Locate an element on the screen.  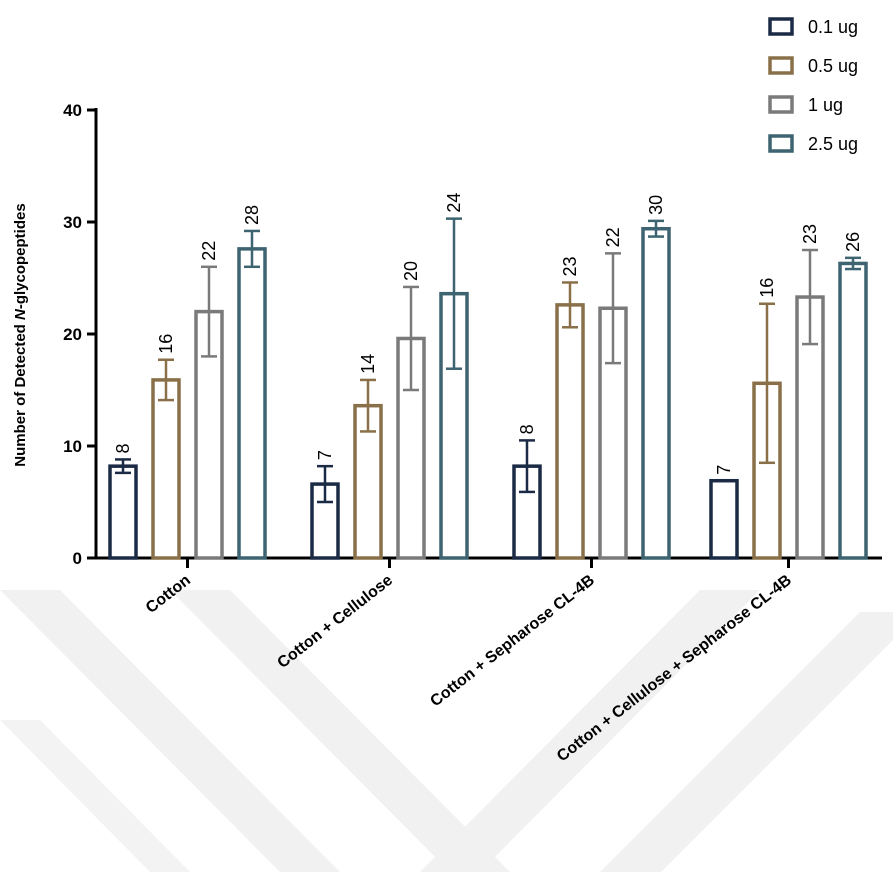
y-axis-title: Number of Detected N-glycopeptides is located at coordinates (20, 334).